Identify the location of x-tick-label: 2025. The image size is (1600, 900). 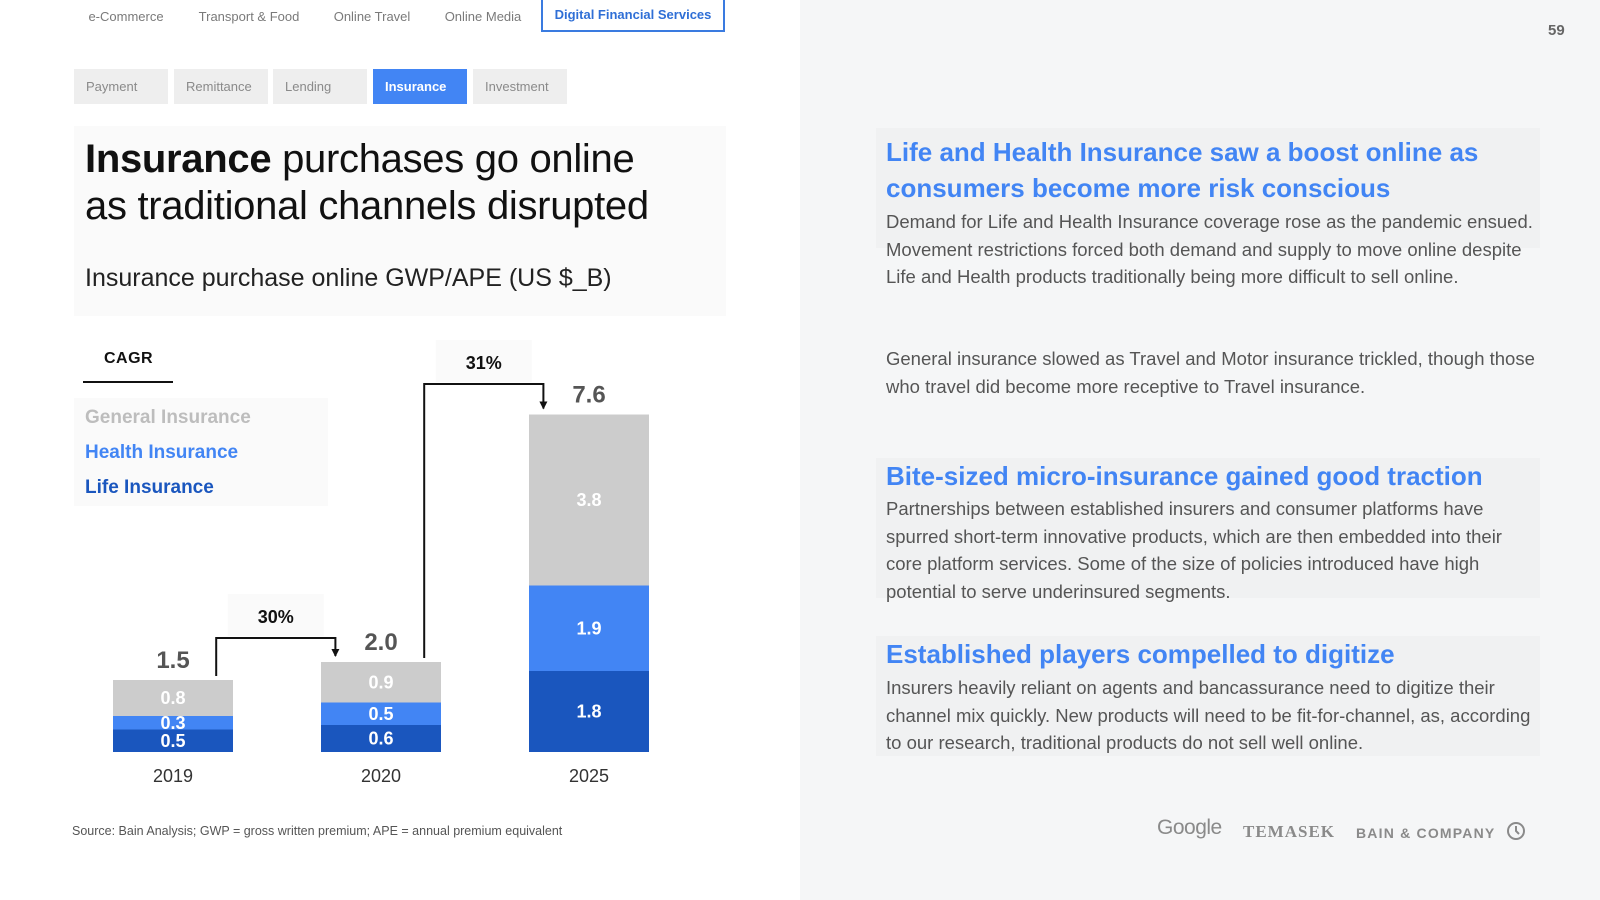
(589, 776).